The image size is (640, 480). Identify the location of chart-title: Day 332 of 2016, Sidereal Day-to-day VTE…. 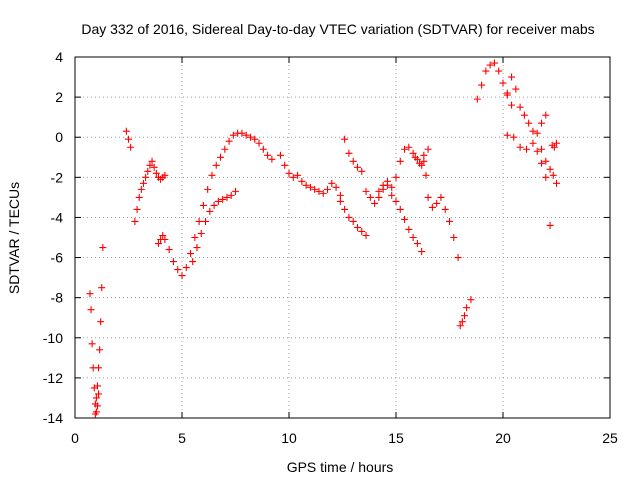
(337, 29).